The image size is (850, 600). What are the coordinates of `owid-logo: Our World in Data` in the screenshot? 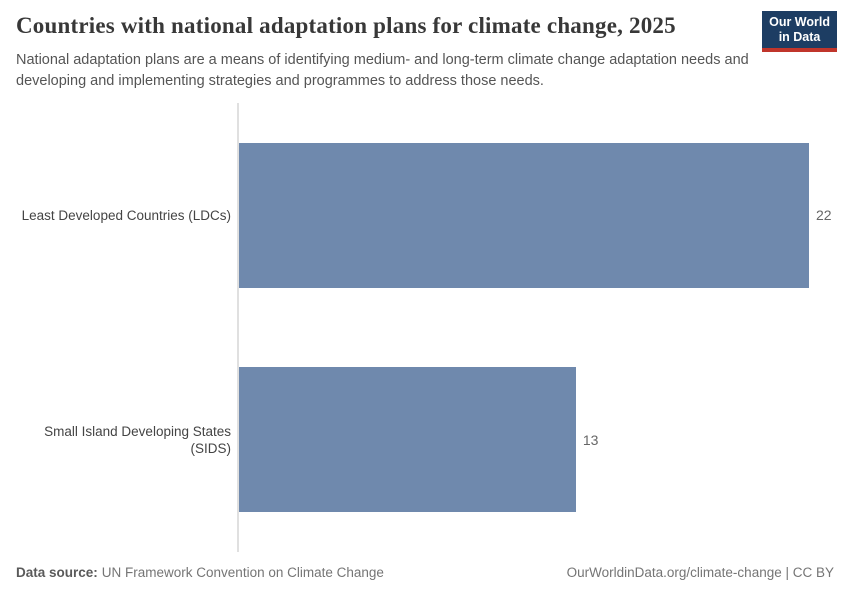 It's located at (799, 31).